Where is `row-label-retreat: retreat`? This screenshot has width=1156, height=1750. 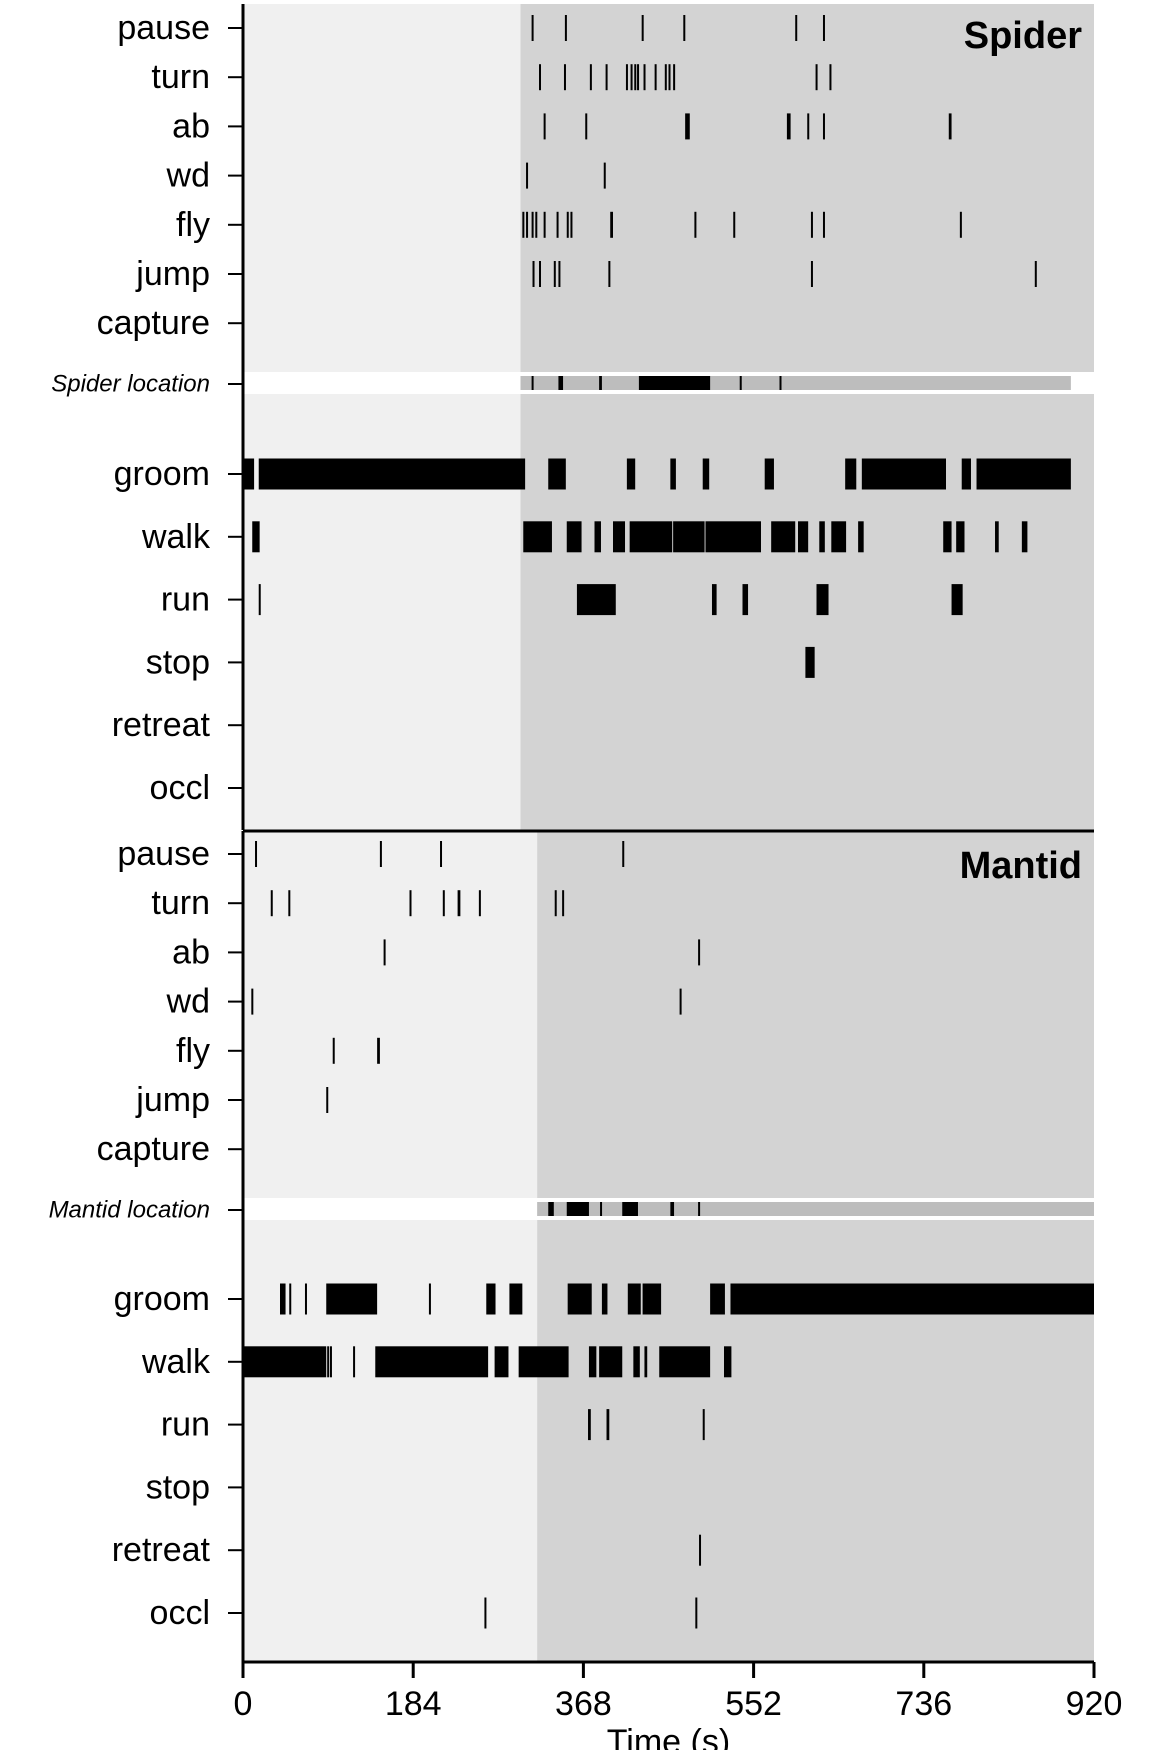
row-label-retreat: retreat is located at coordinates (161, 1550).